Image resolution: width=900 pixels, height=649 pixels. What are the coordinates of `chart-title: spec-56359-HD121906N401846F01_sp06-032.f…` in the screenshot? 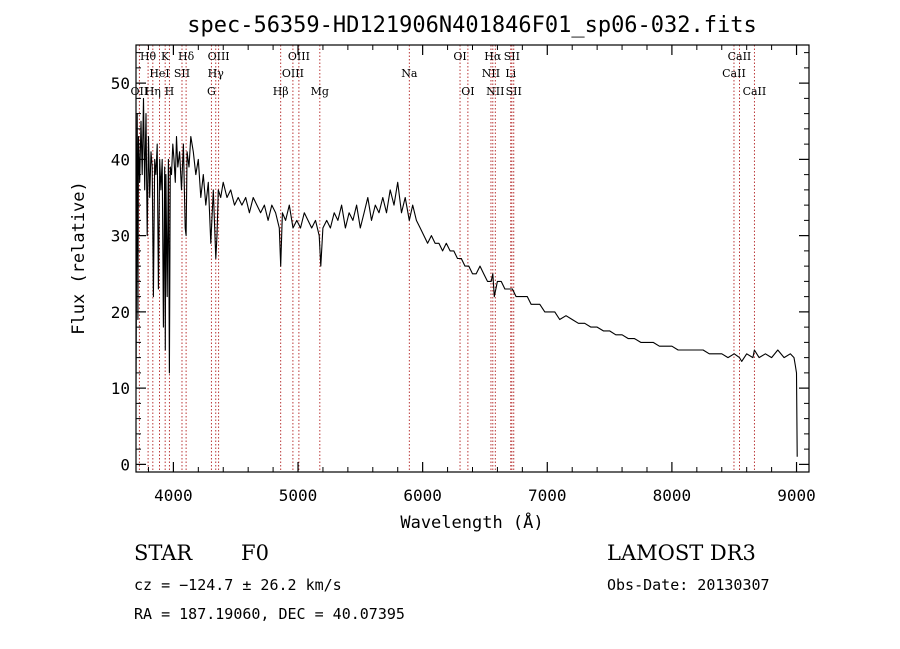 It's located at (472, 25).